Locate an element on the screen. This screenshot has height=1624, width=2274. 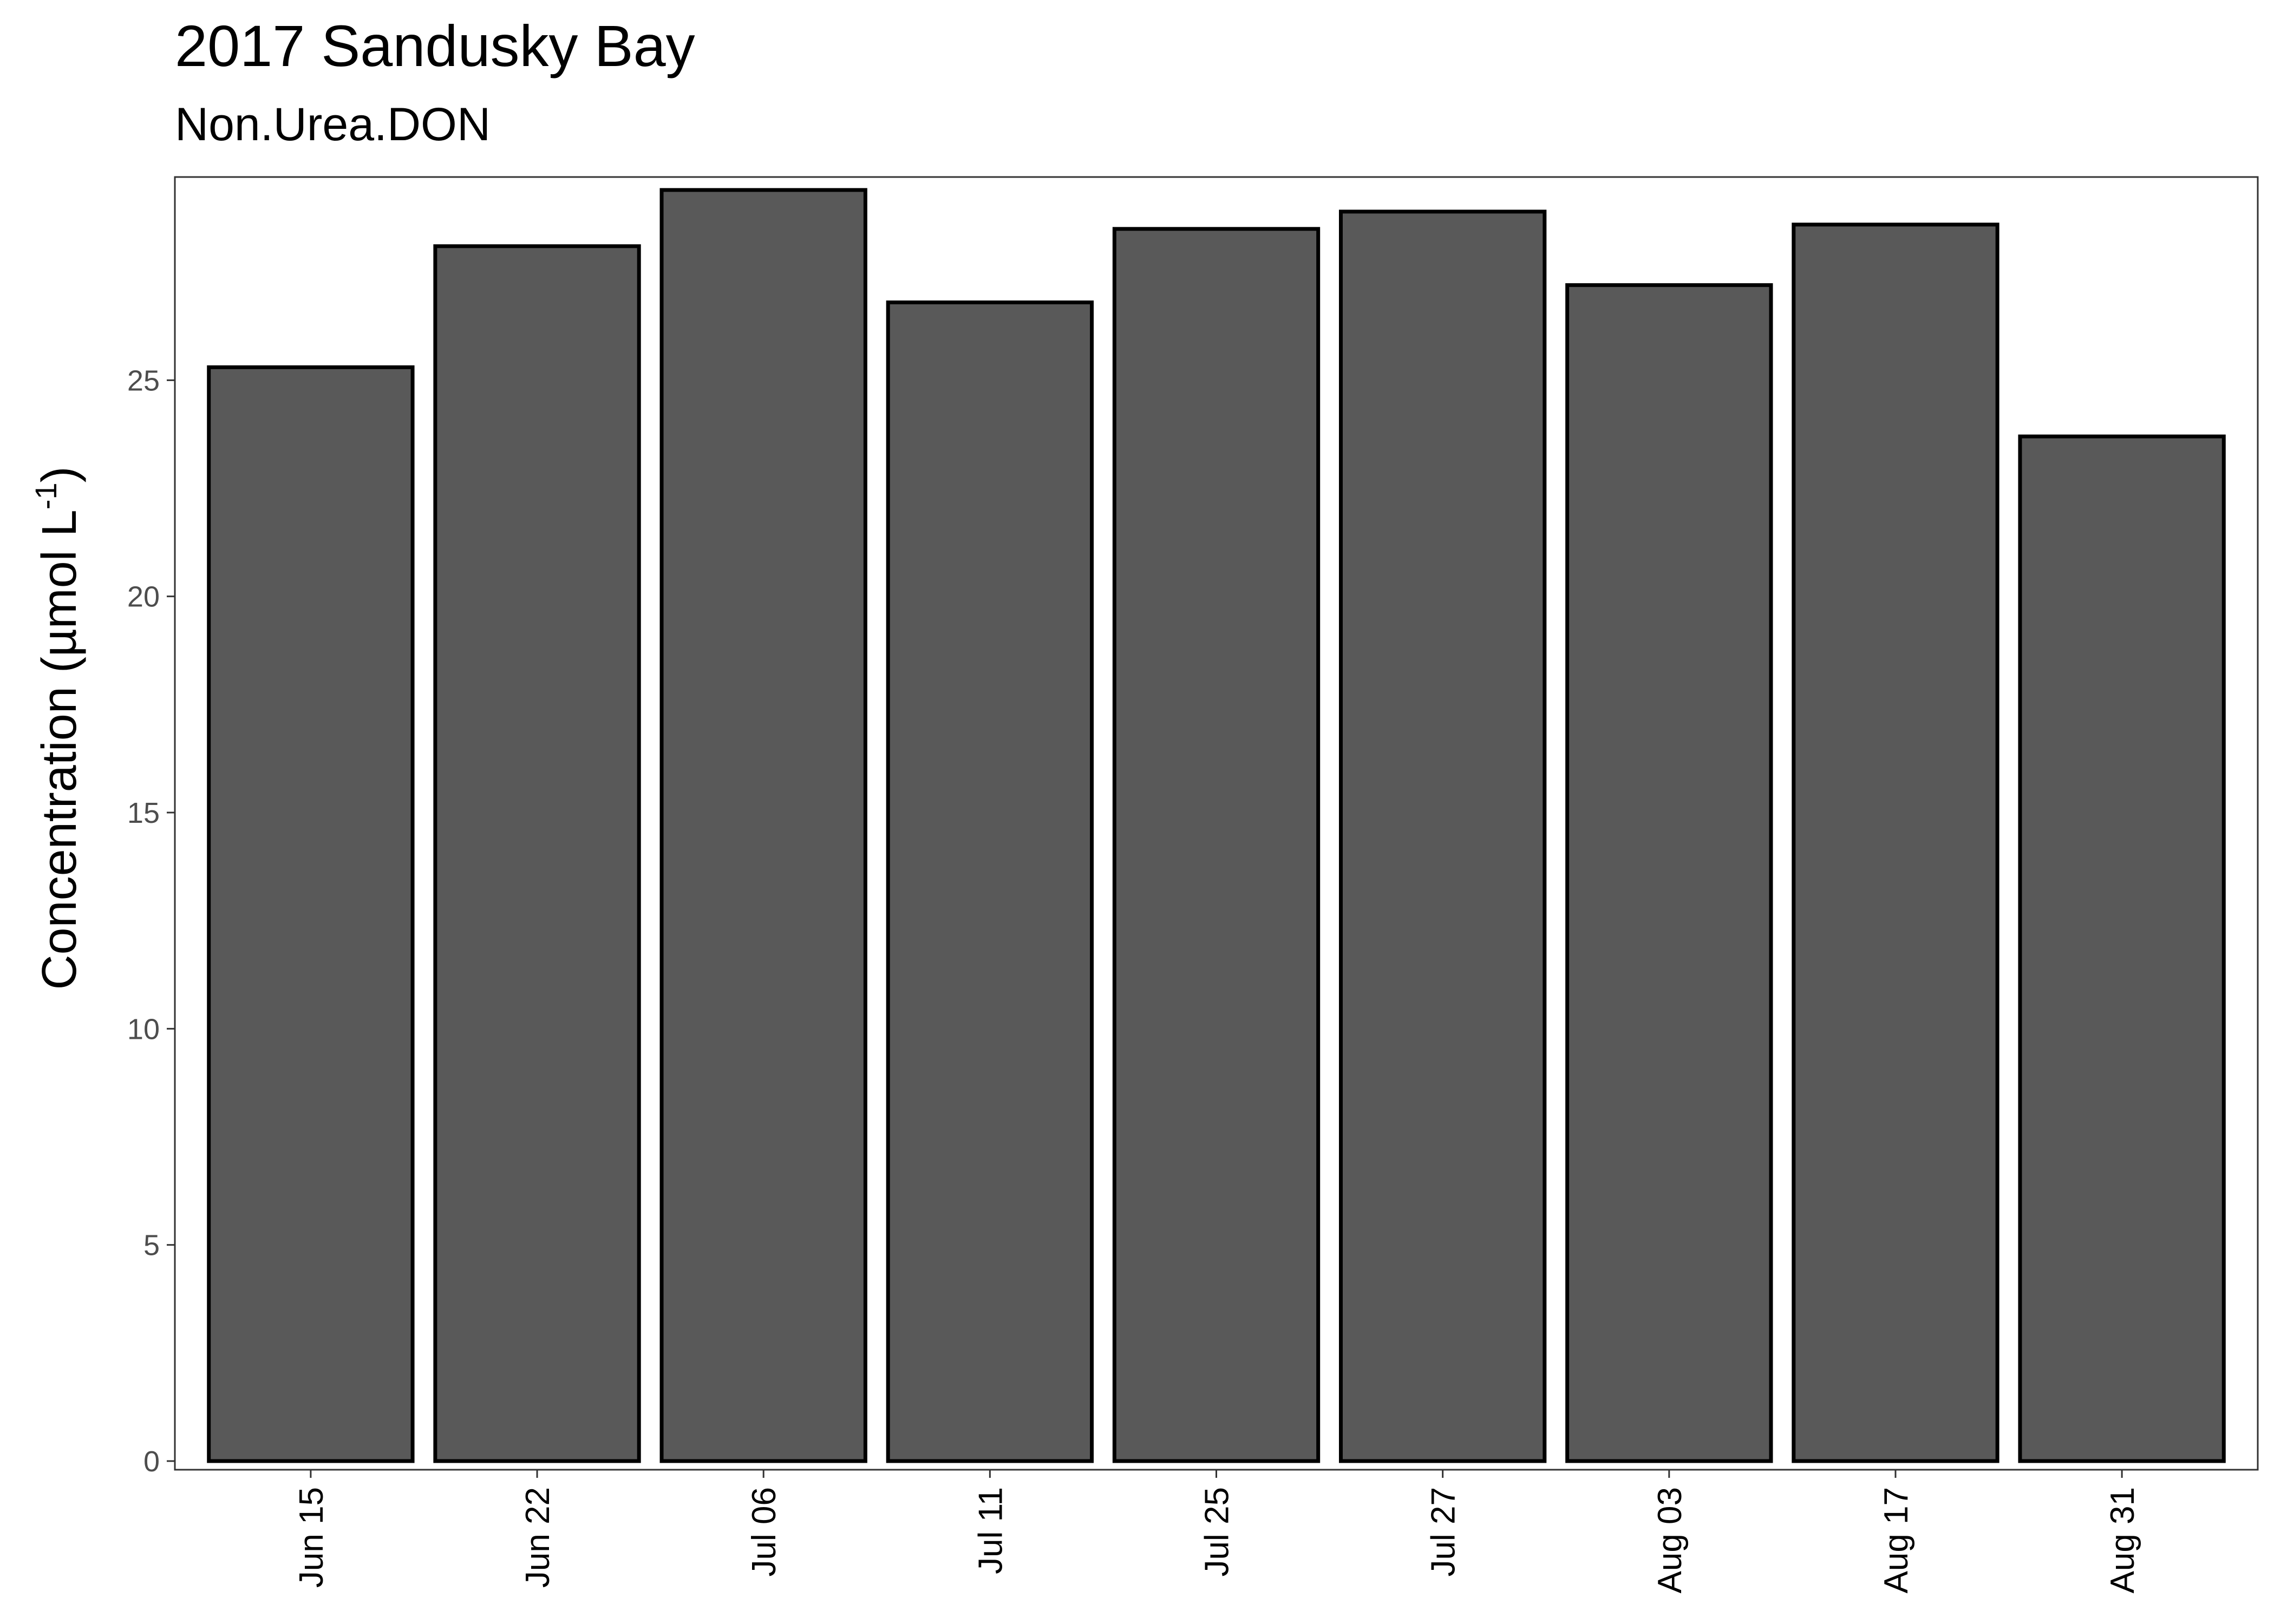
y-tick-label: 0 is located at coordinates (151, 1461).